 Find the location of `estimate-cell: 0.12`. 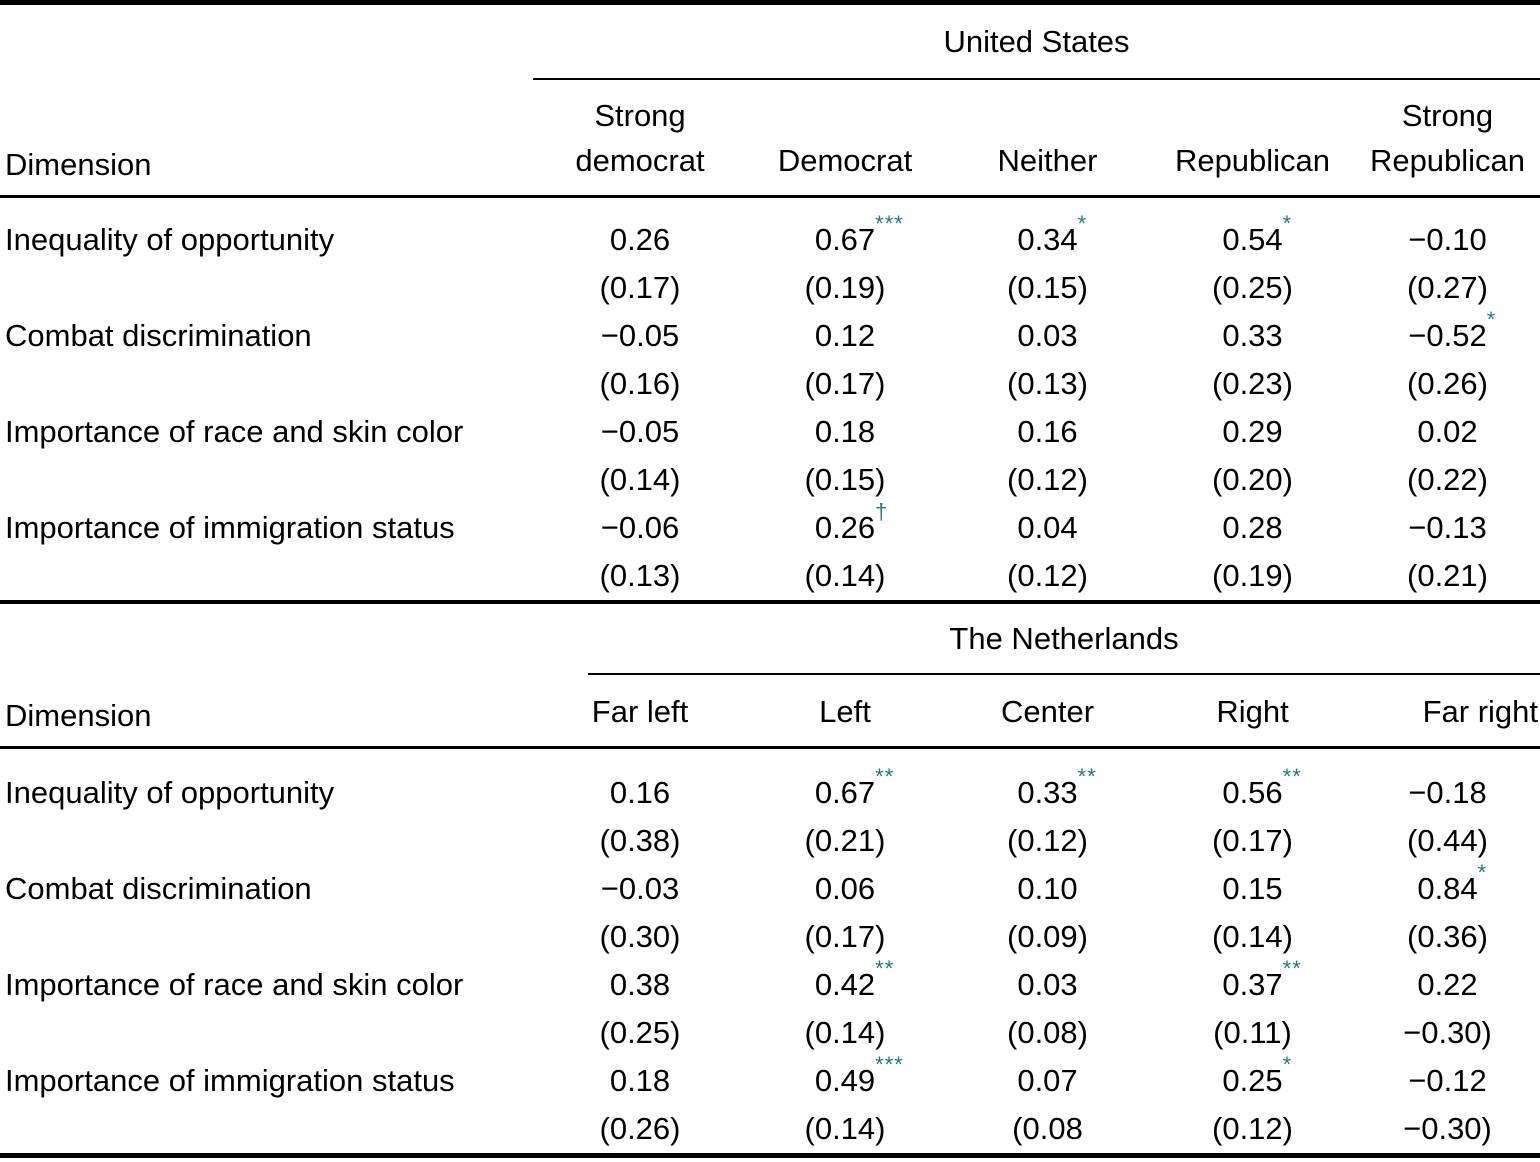

estimate-cell: 0.12 is located at coordinates (845, 336).